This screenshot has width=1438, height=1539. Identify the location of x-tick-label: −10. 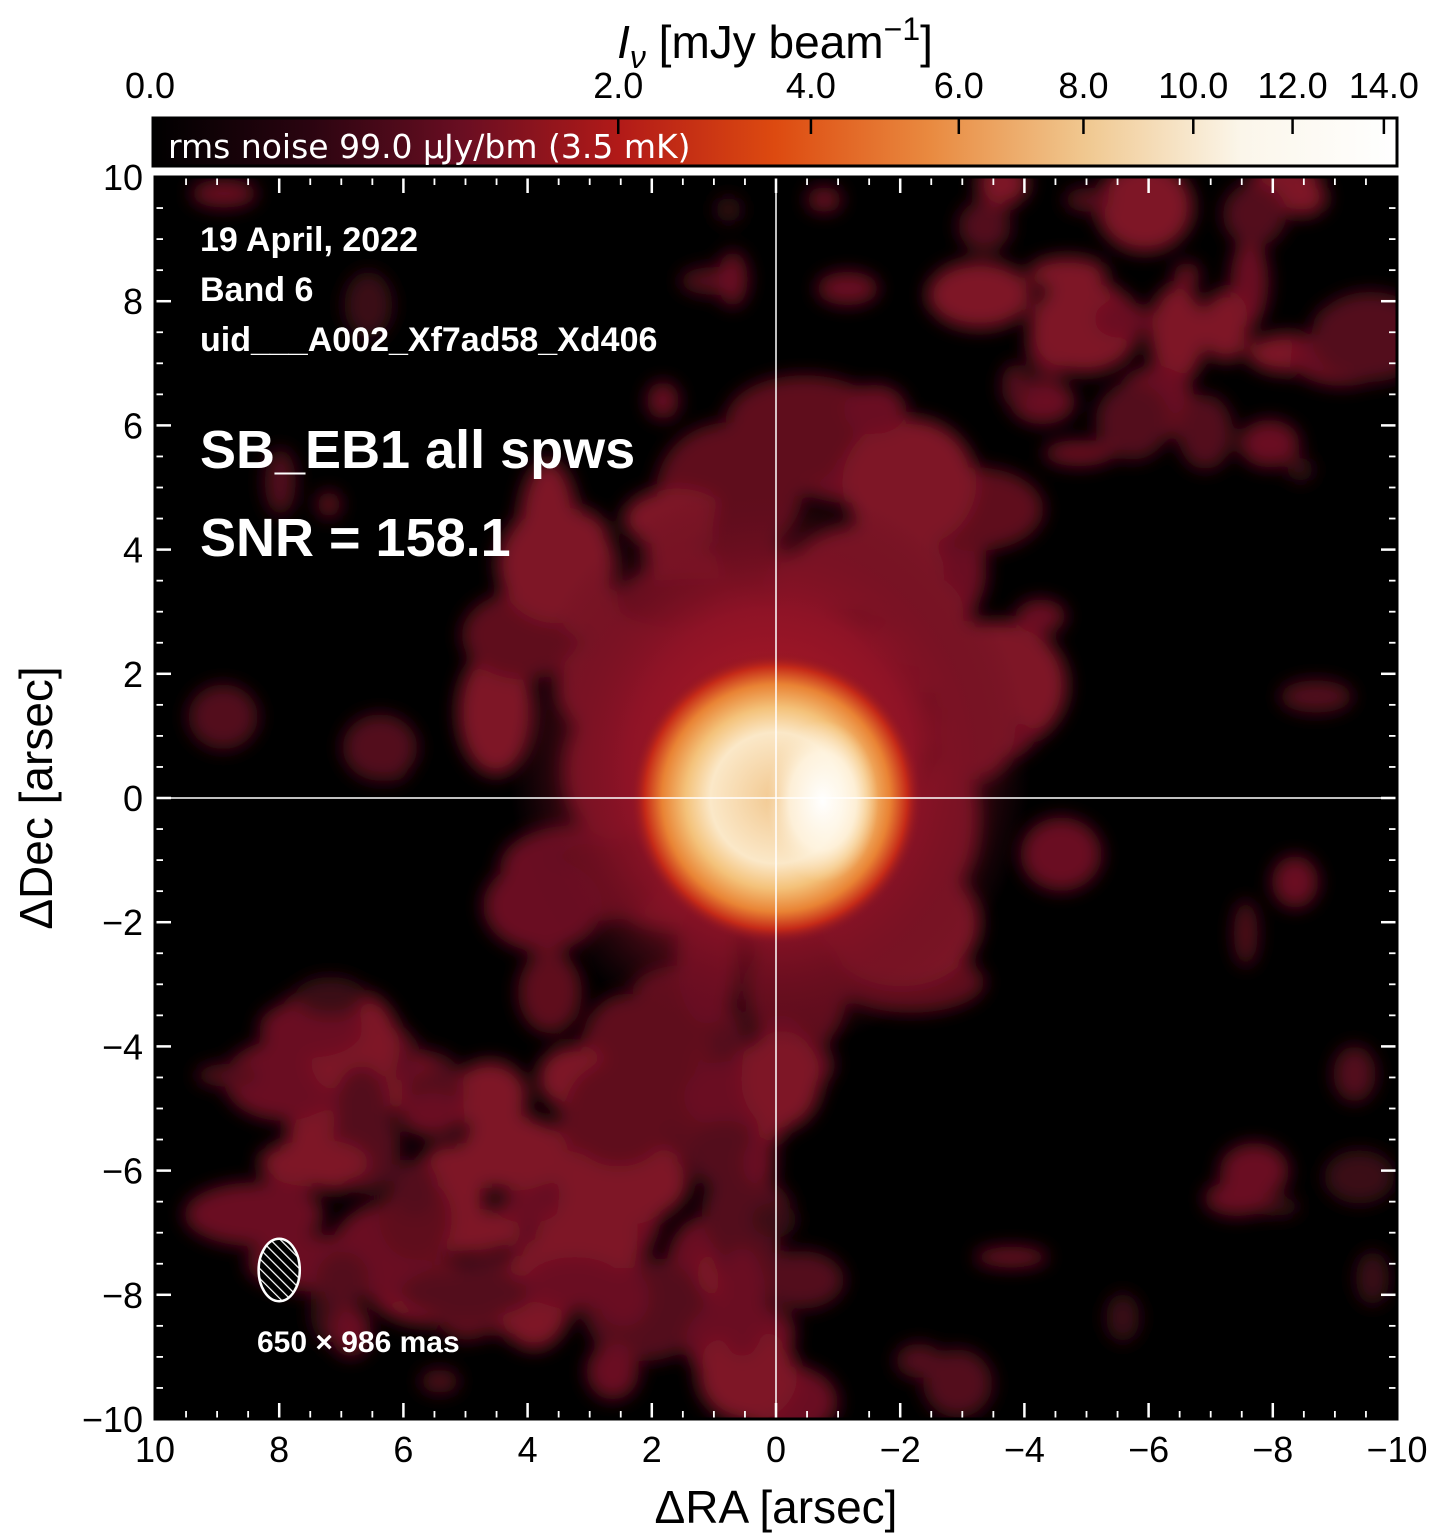
(1396, 1449).